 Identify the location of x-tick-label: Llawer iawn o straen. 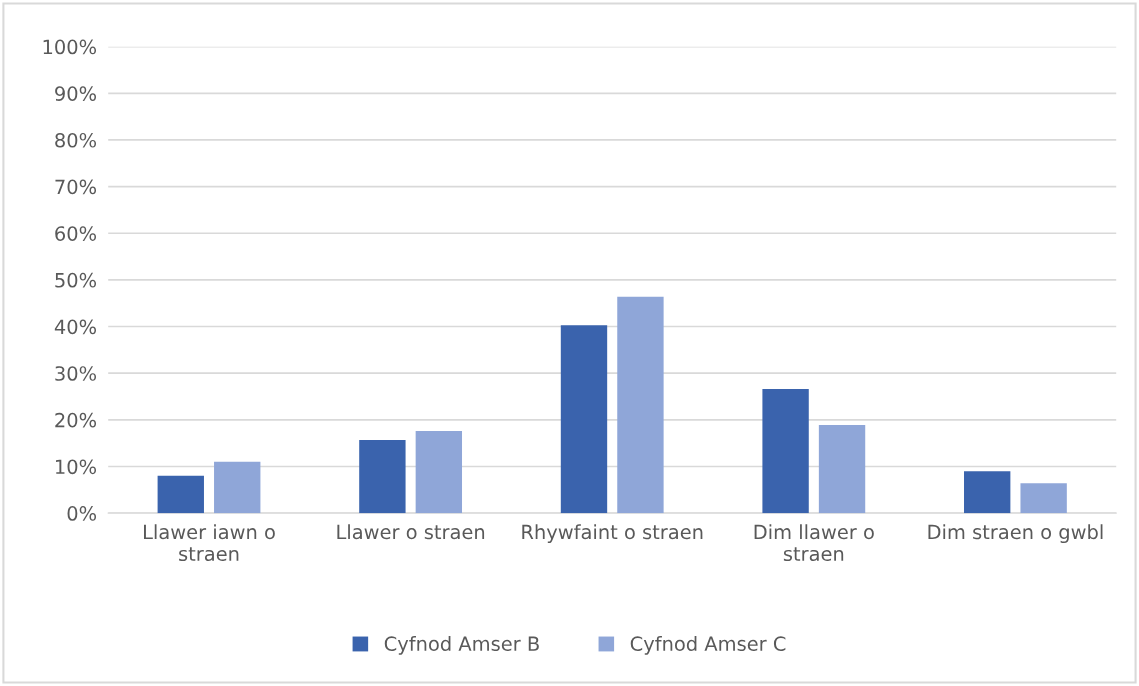
(209, 543).